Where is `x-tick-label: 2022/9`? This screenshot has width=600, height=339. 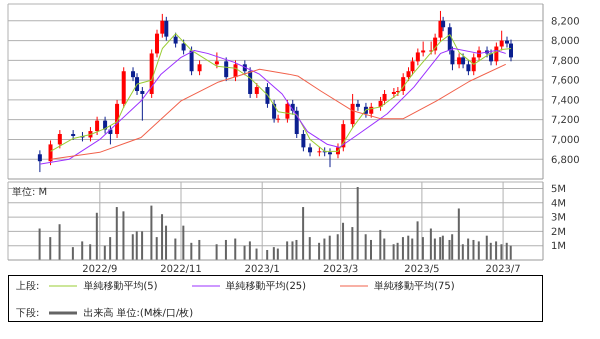 x-tick-label: 2022/9 is located at coordinates (100, 270).